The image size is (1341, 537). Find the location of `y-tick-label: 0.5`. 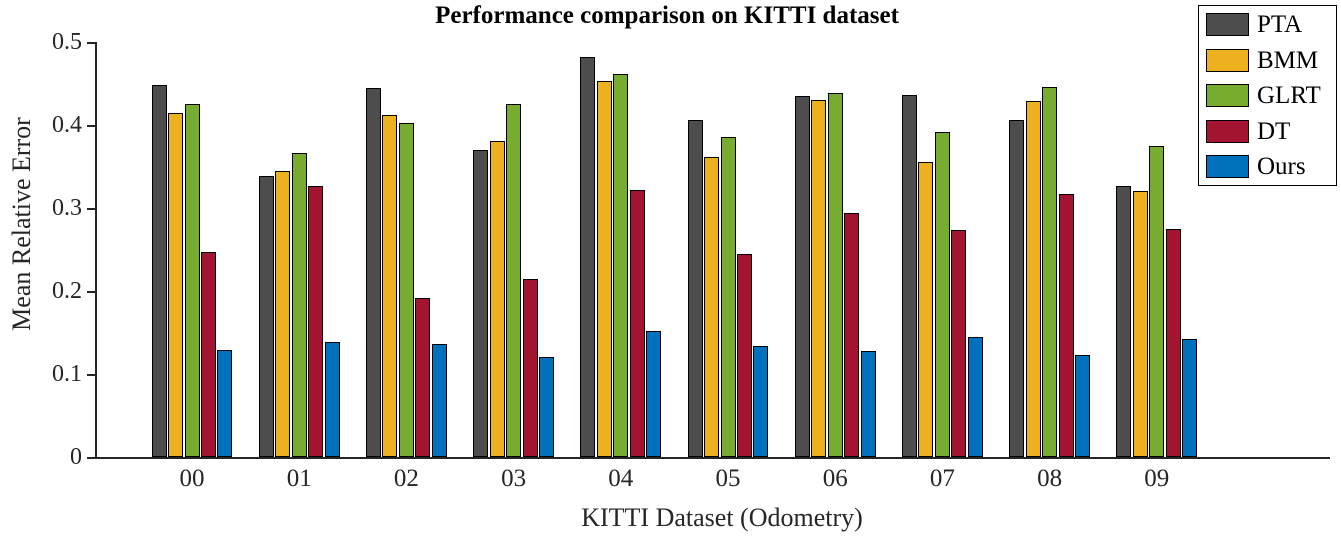

y-tick-label: 0.5 is located at coordinates (67, 42).